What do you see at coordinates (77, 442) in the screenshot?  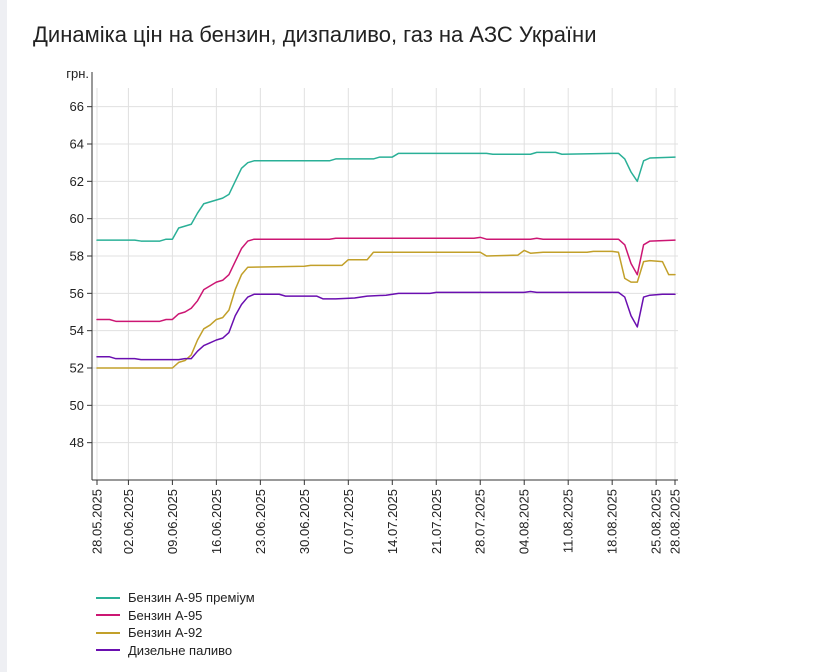 I see `y-tick-label: 48` at bounding box center [77, 442].